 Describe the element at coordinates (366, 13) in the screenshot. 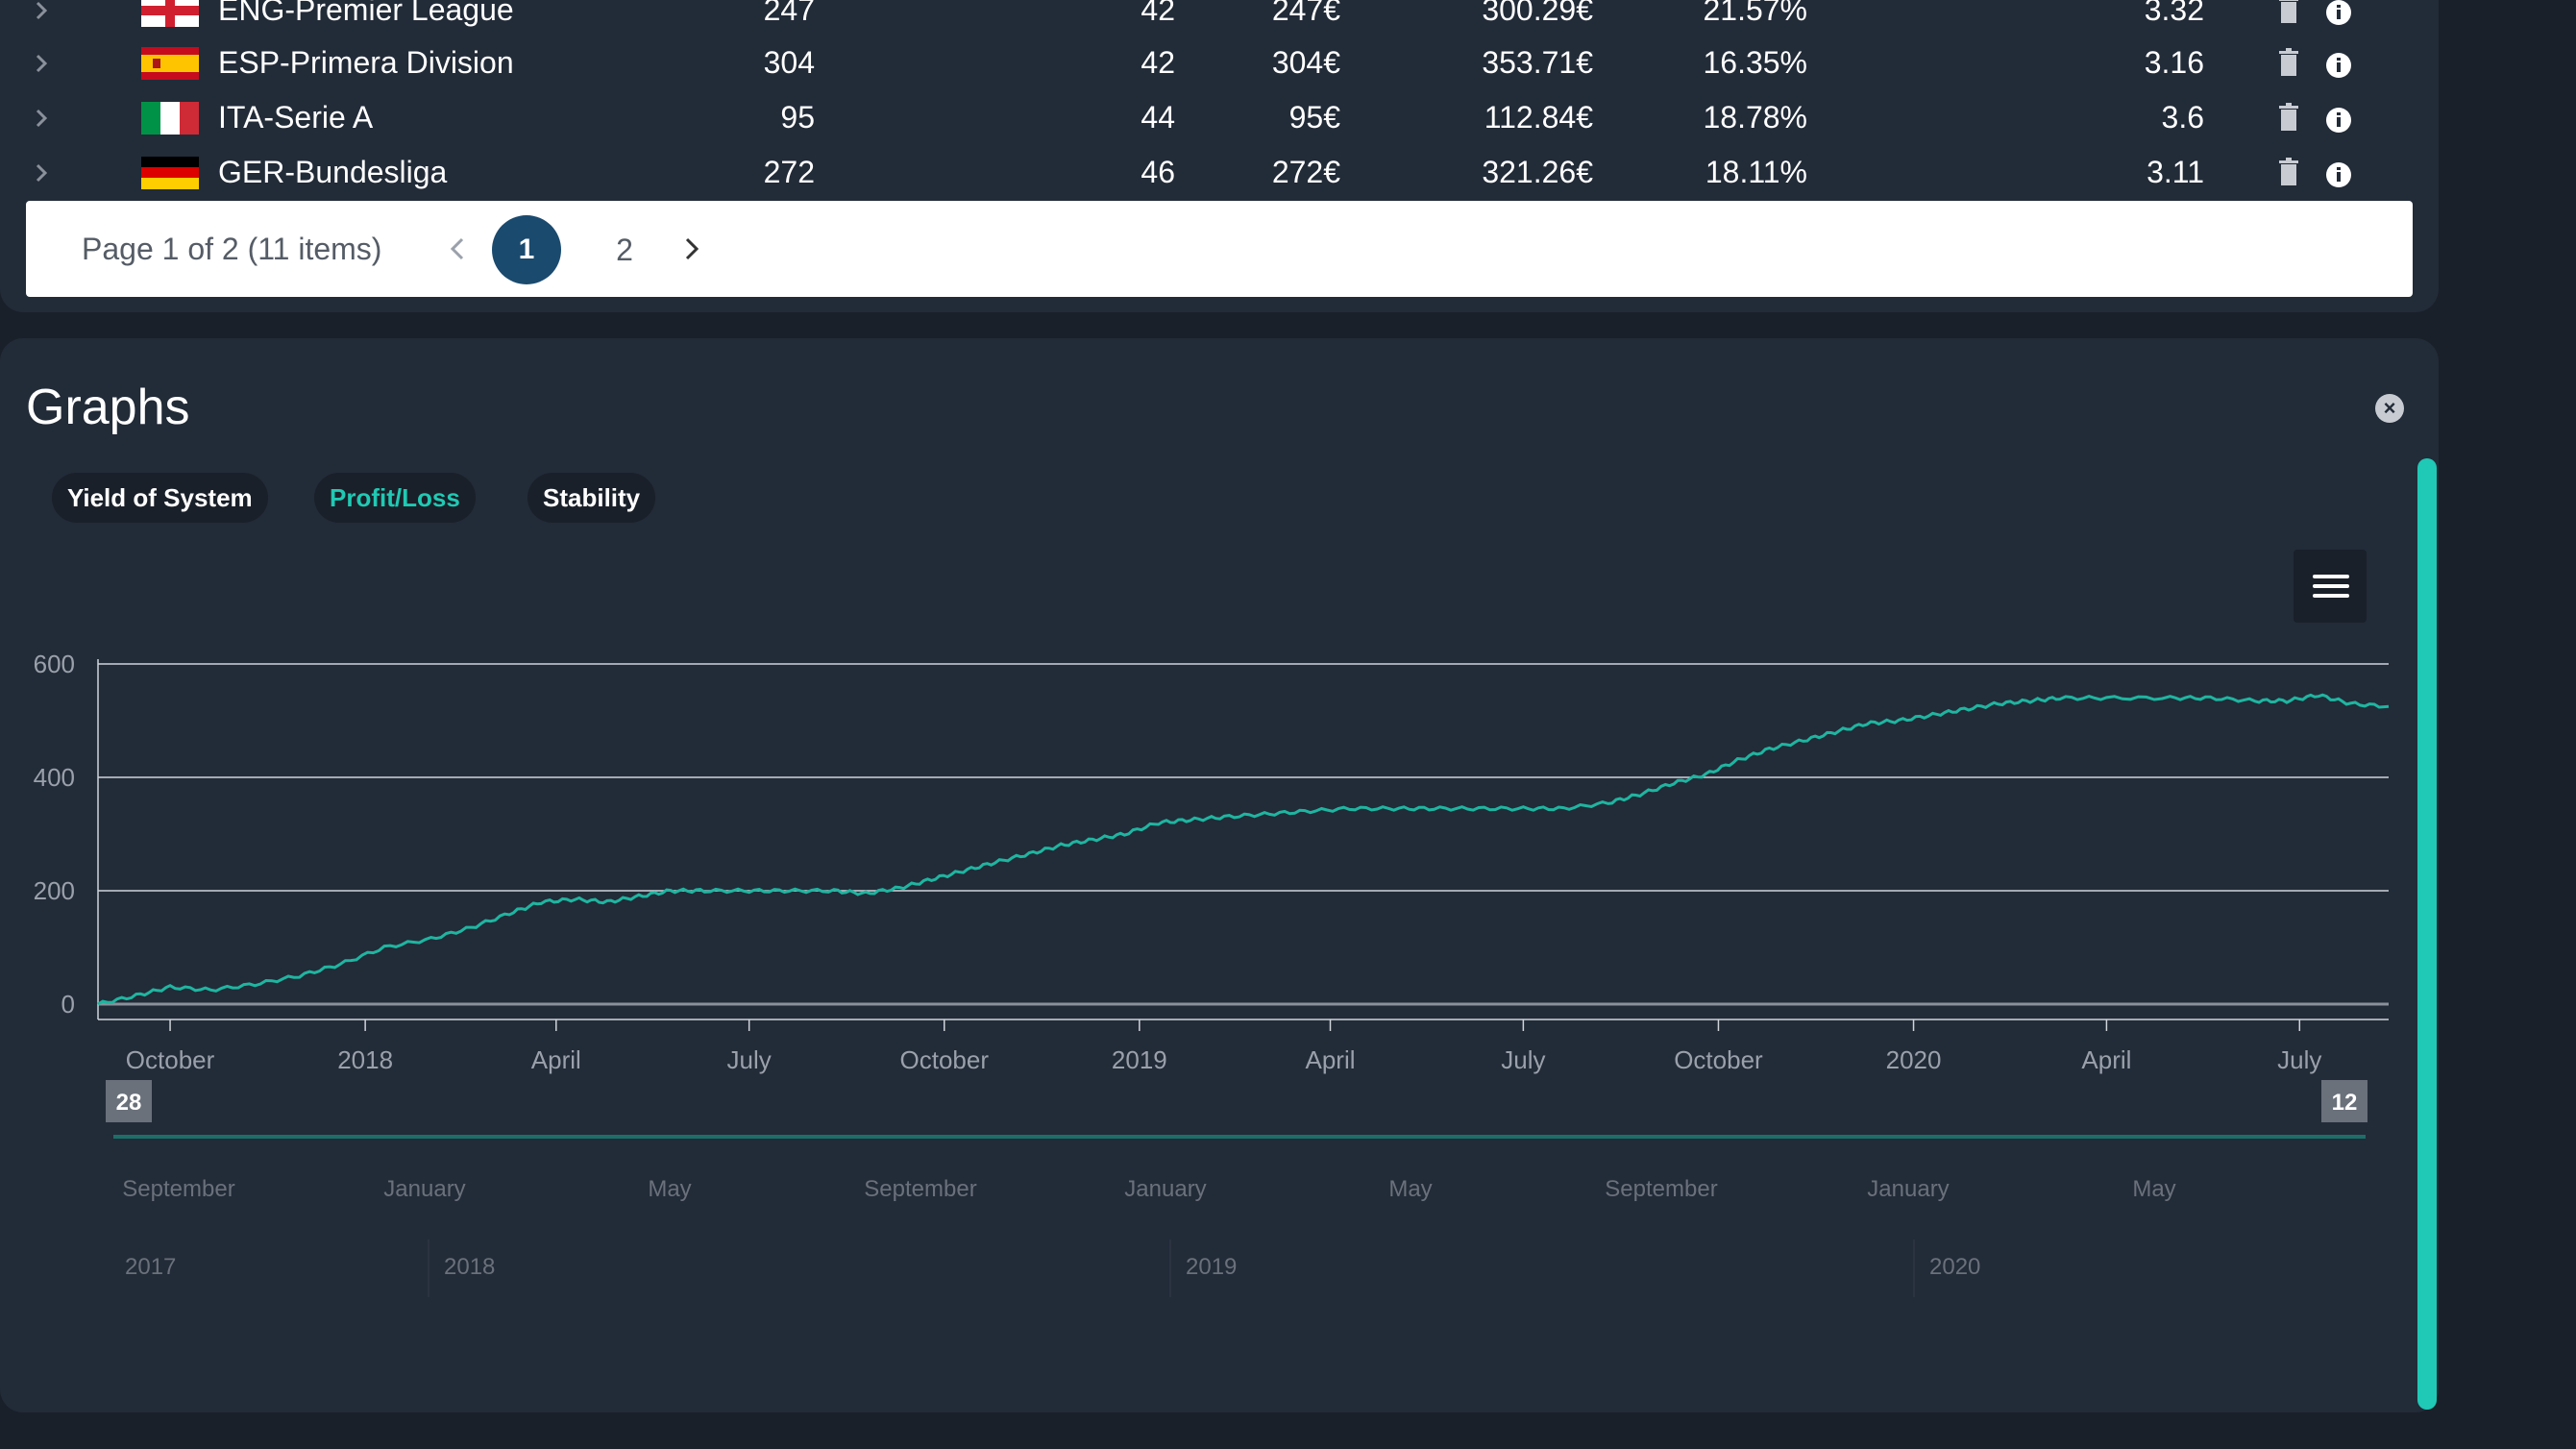

I see `league-name: ENG-Premier League` at that location.